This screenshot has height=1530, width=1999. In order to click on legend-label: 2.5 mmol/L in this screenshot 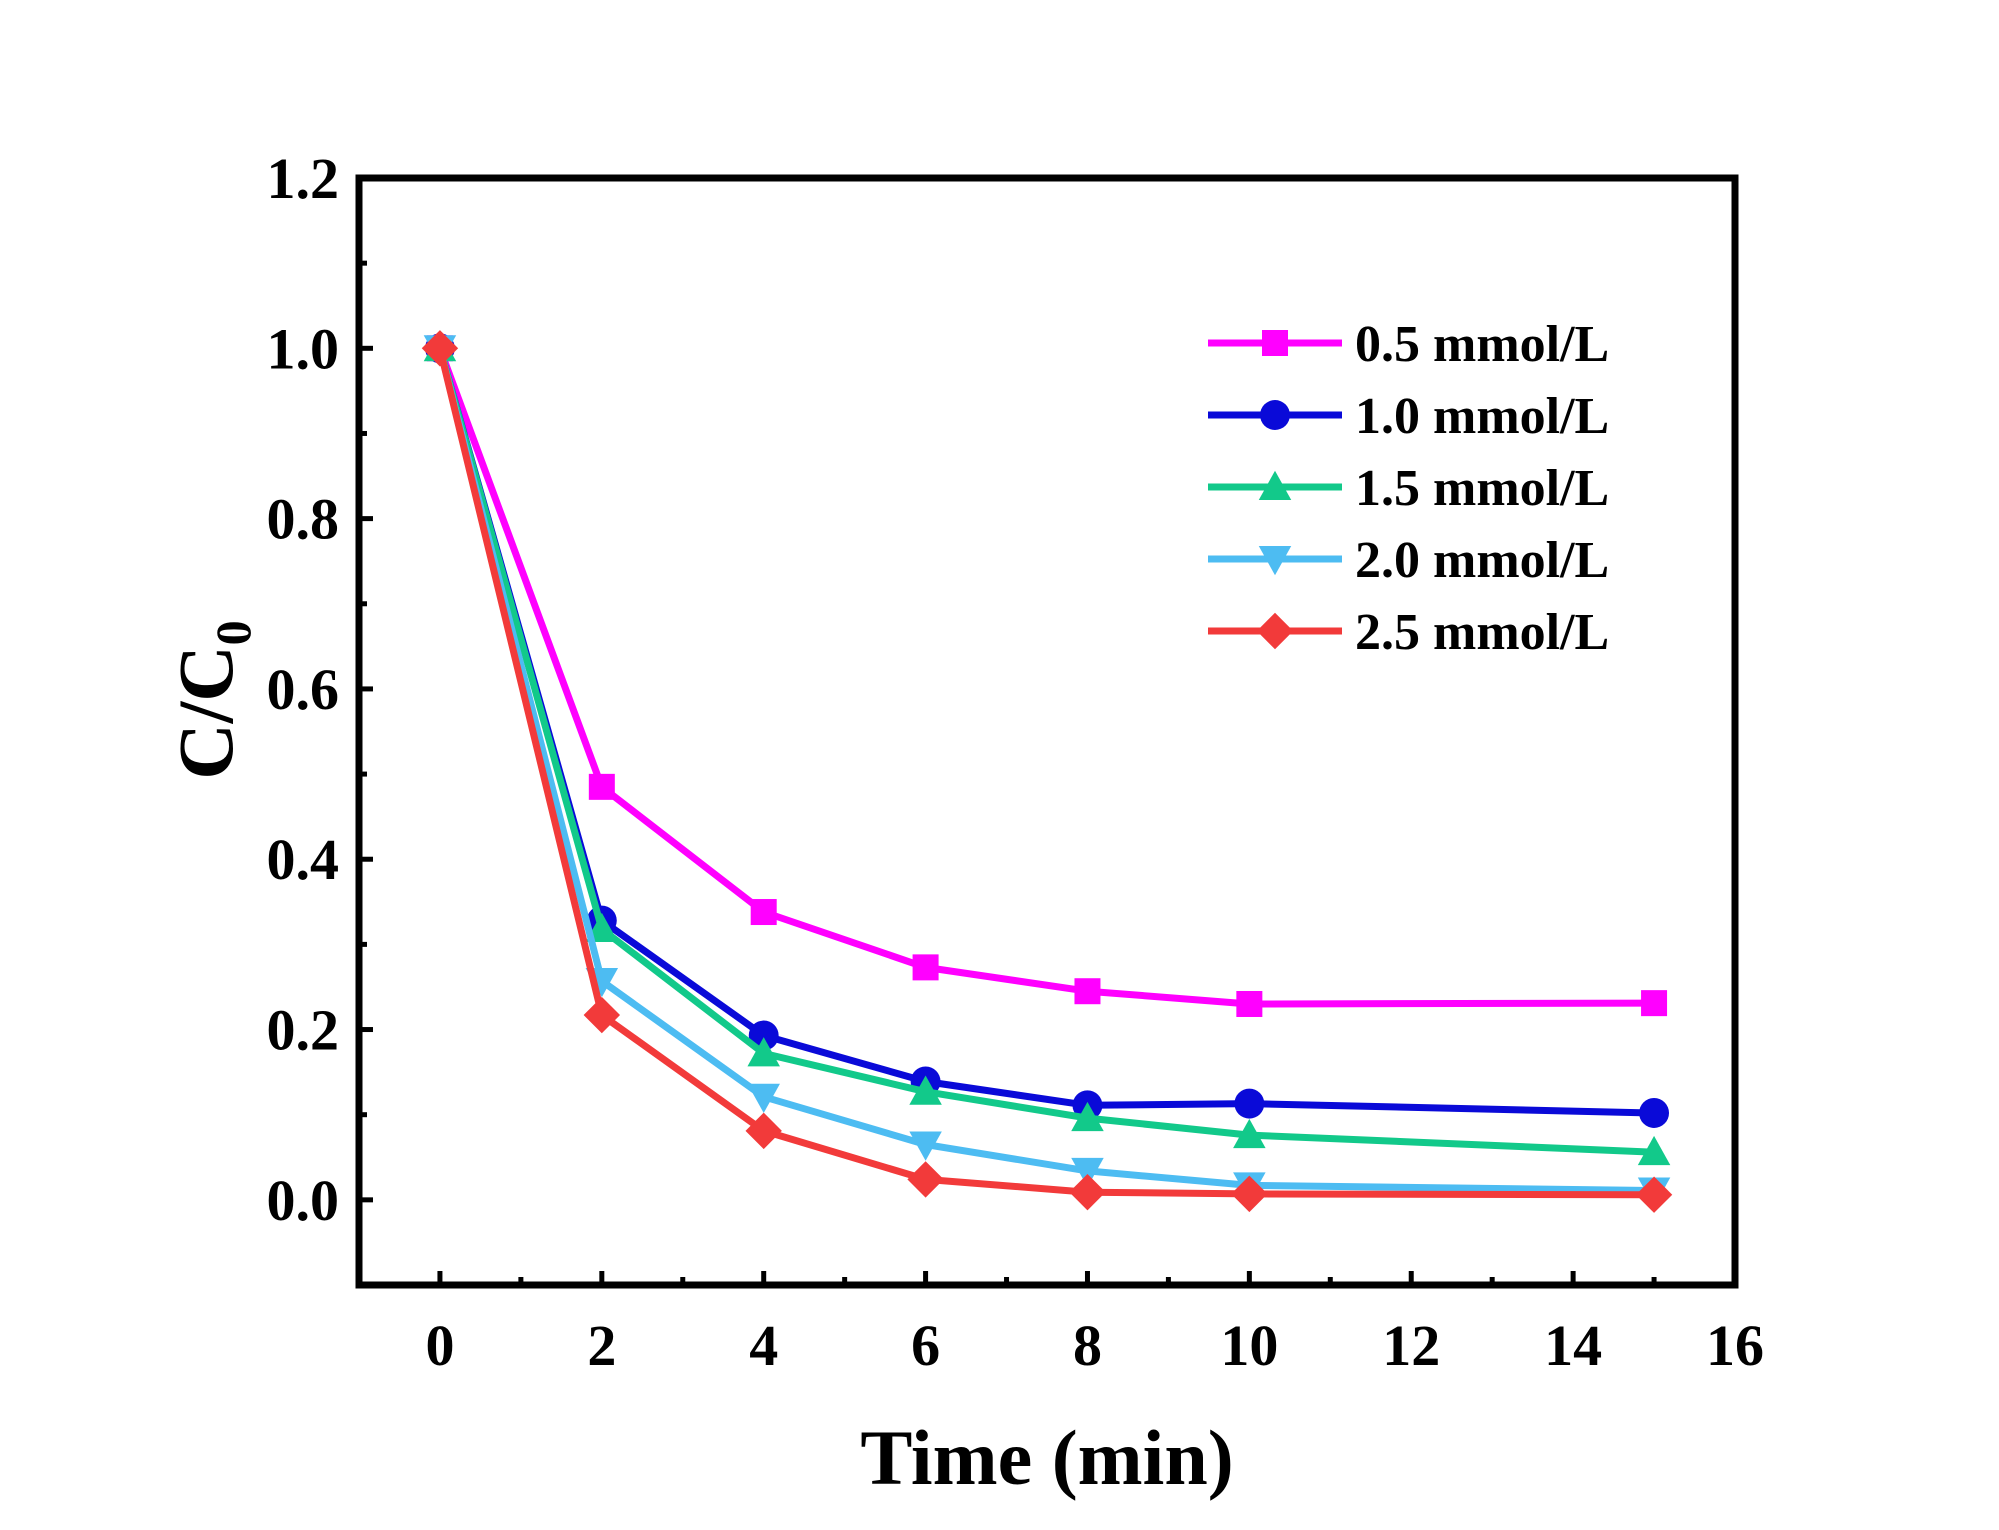, I will do `click(1482, 632)`.